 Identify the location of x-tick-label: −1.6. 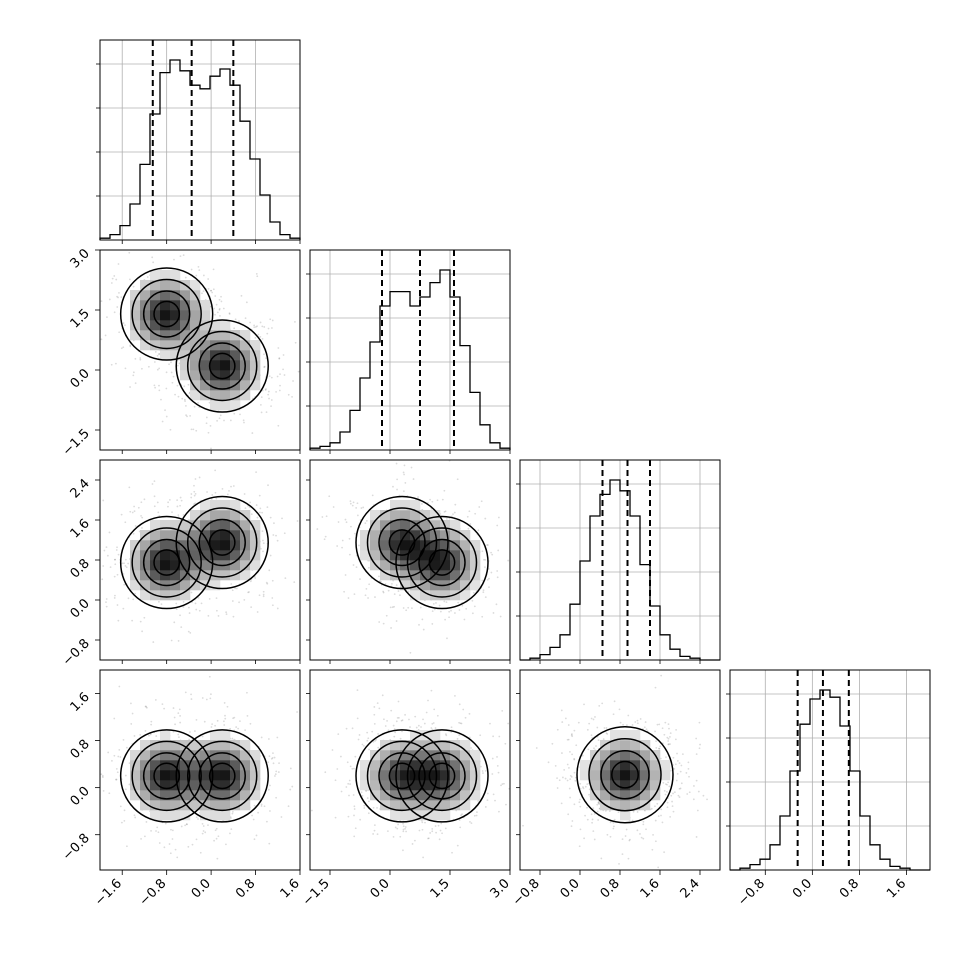
(108, 892).